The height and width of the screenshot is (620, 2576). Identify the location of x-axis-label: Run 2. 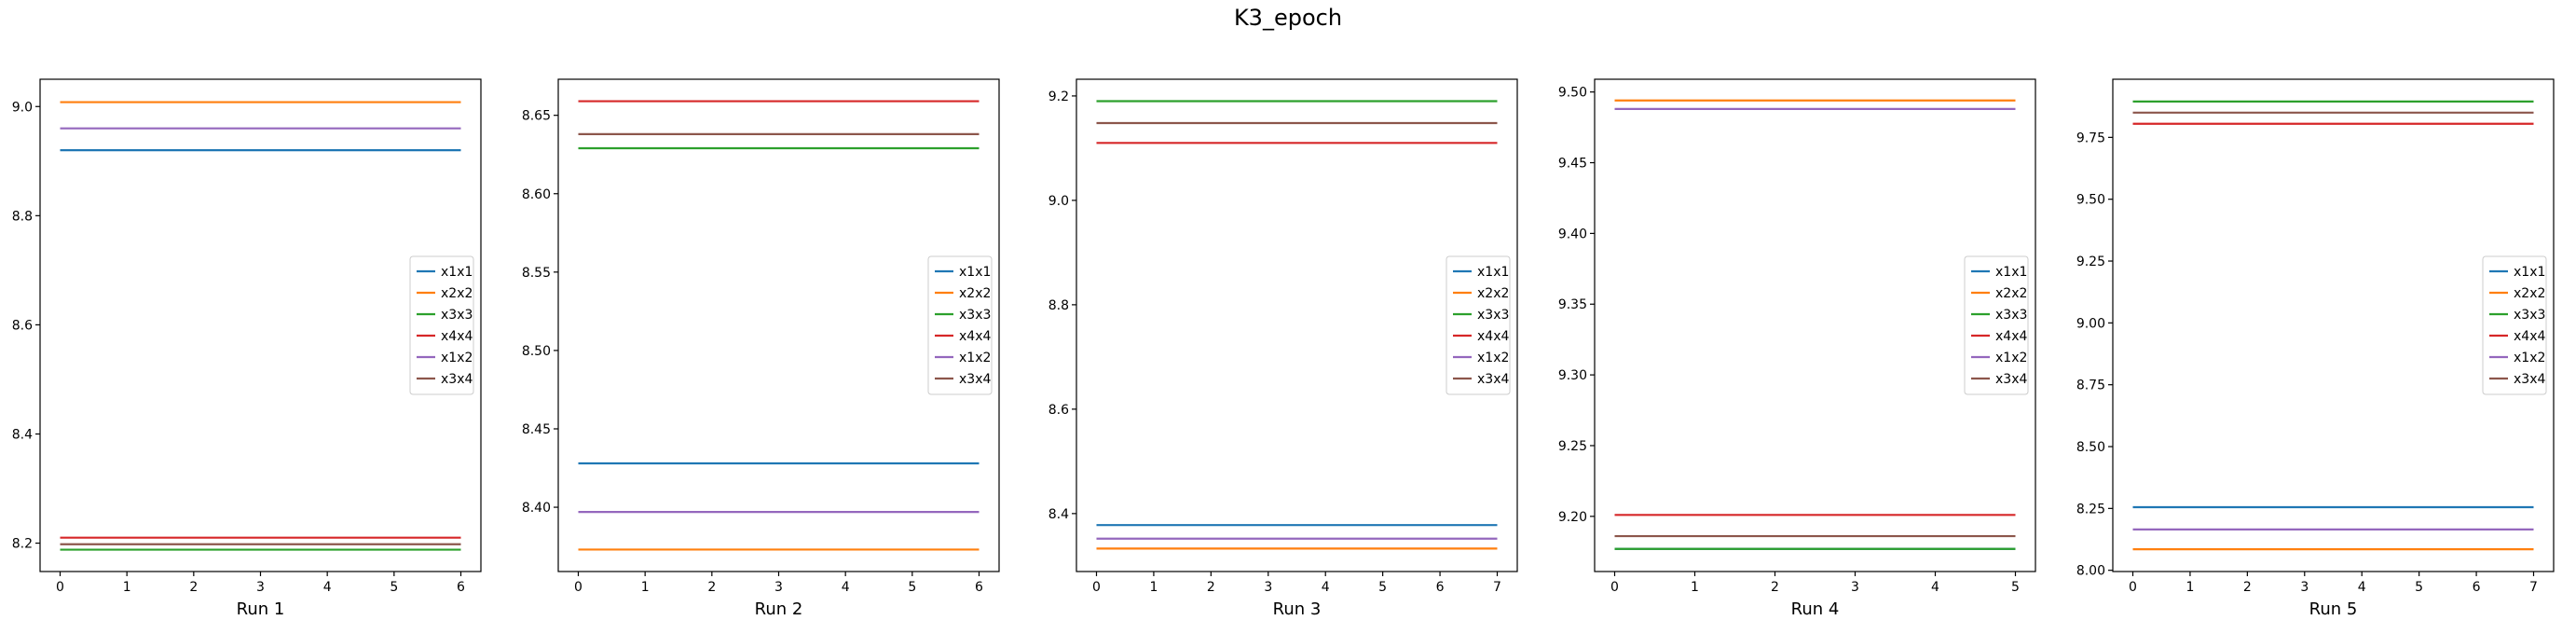
(779, 609).